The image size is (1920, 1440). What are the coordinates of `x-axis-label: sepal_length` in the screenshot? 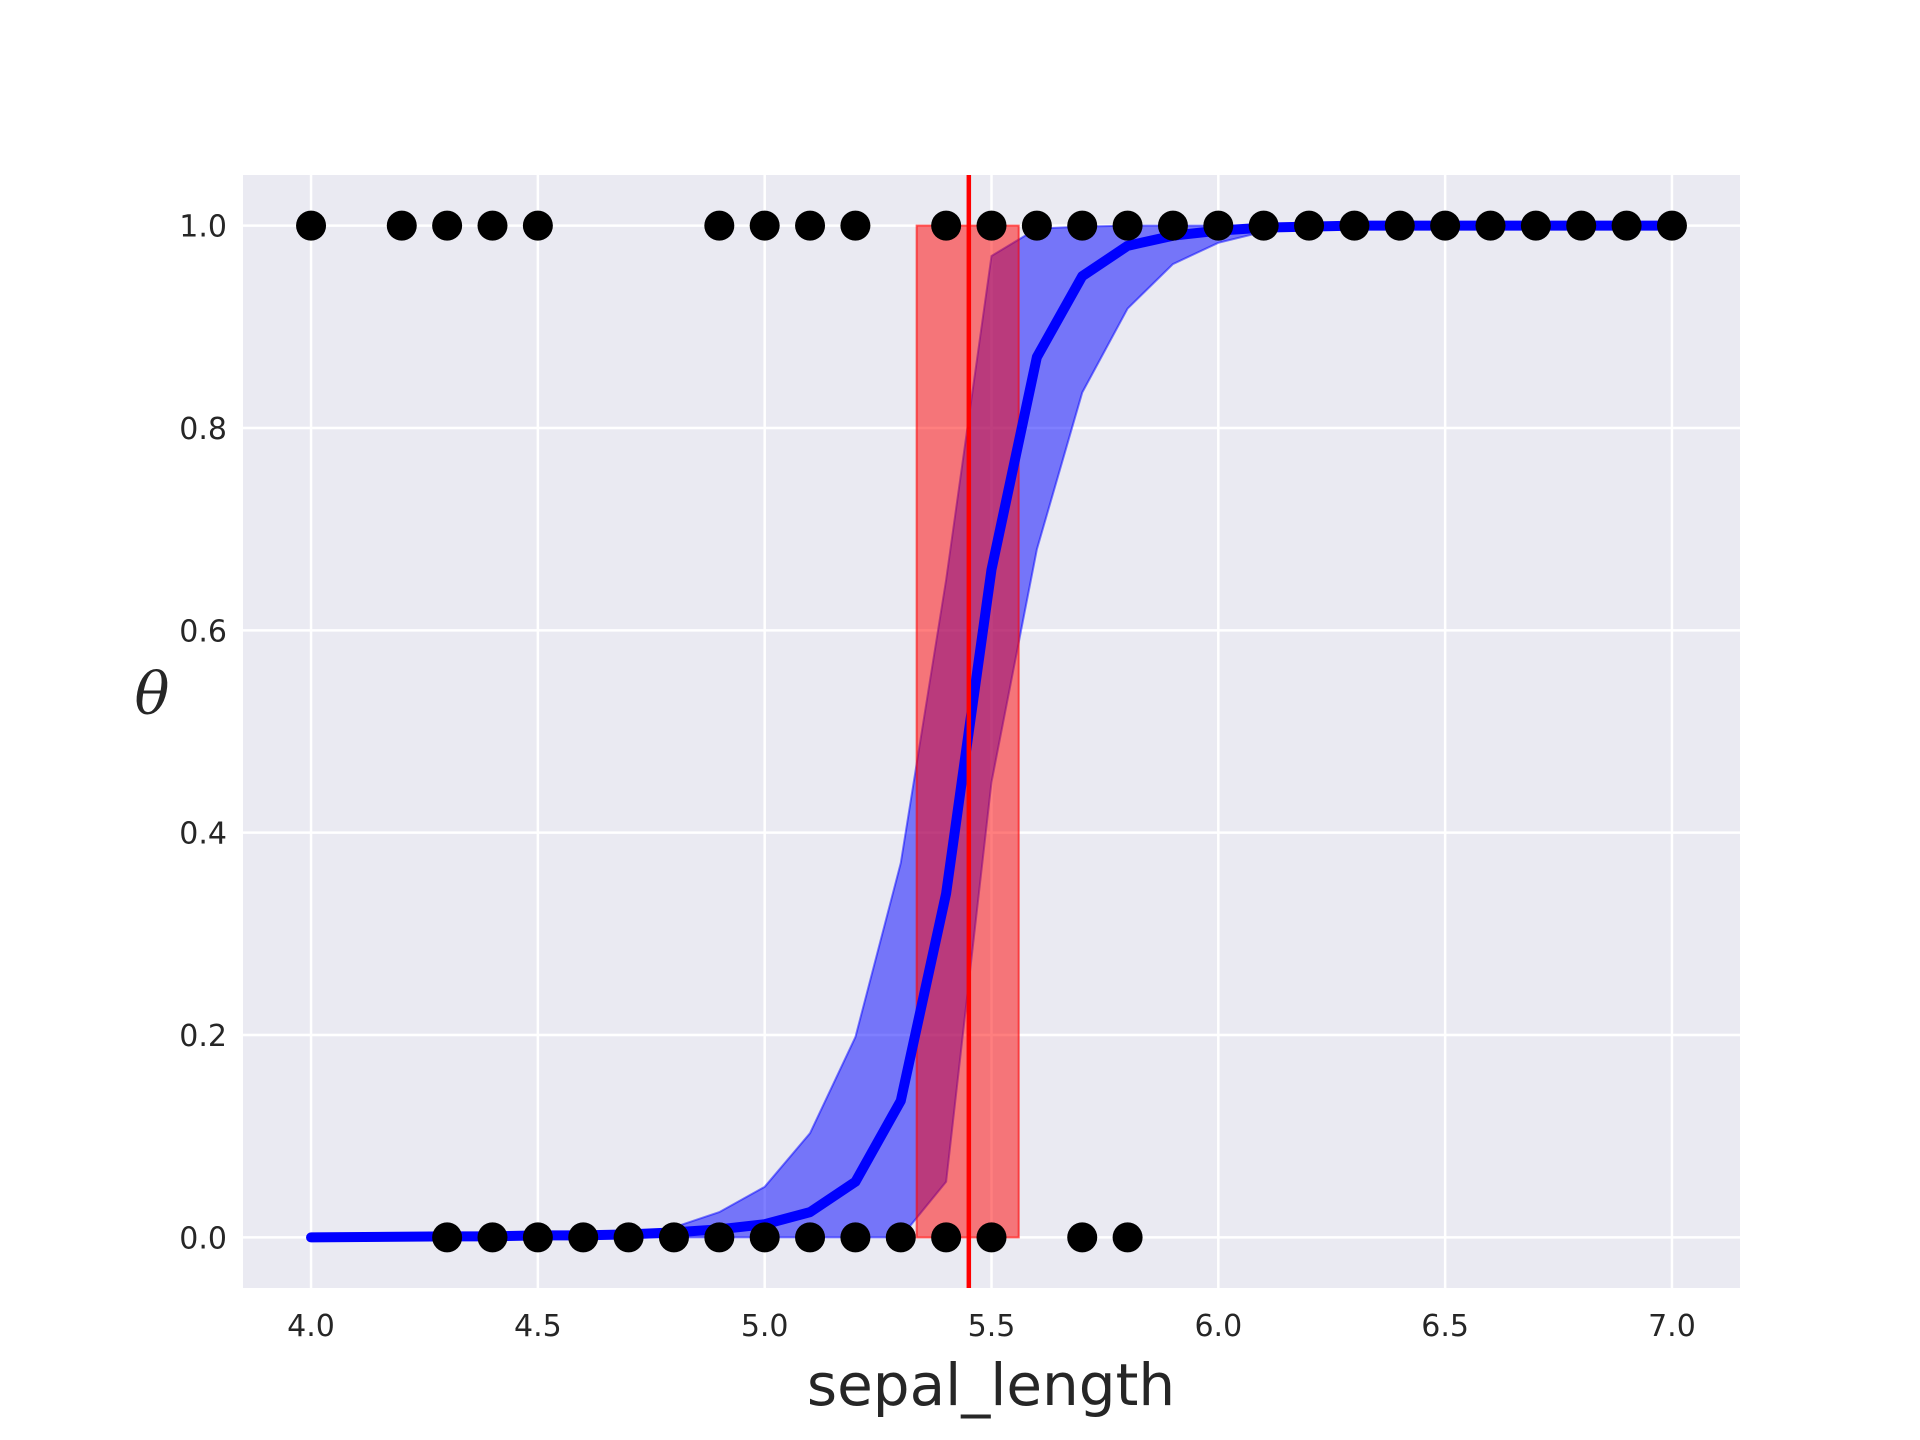 It's located at (991, 1385).